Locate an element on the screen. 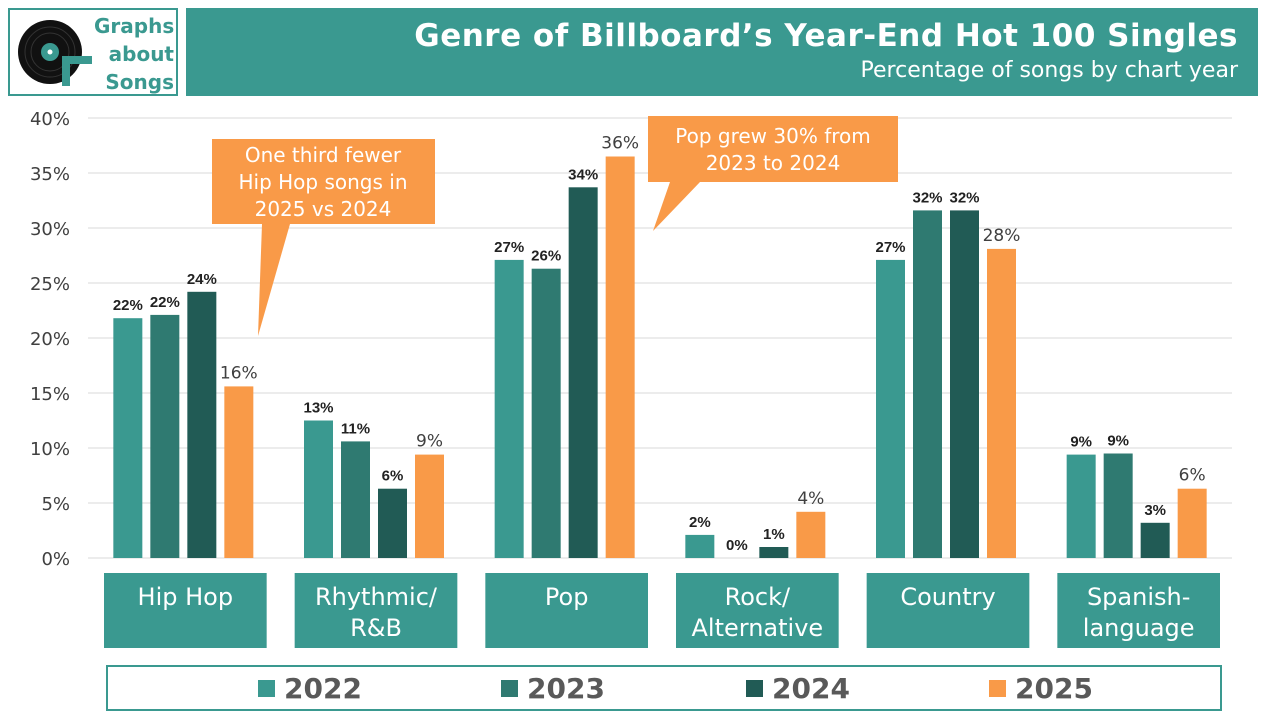 The image size is (1280, 720). y-tick-label: 5% is located at coordinates (55, 504).